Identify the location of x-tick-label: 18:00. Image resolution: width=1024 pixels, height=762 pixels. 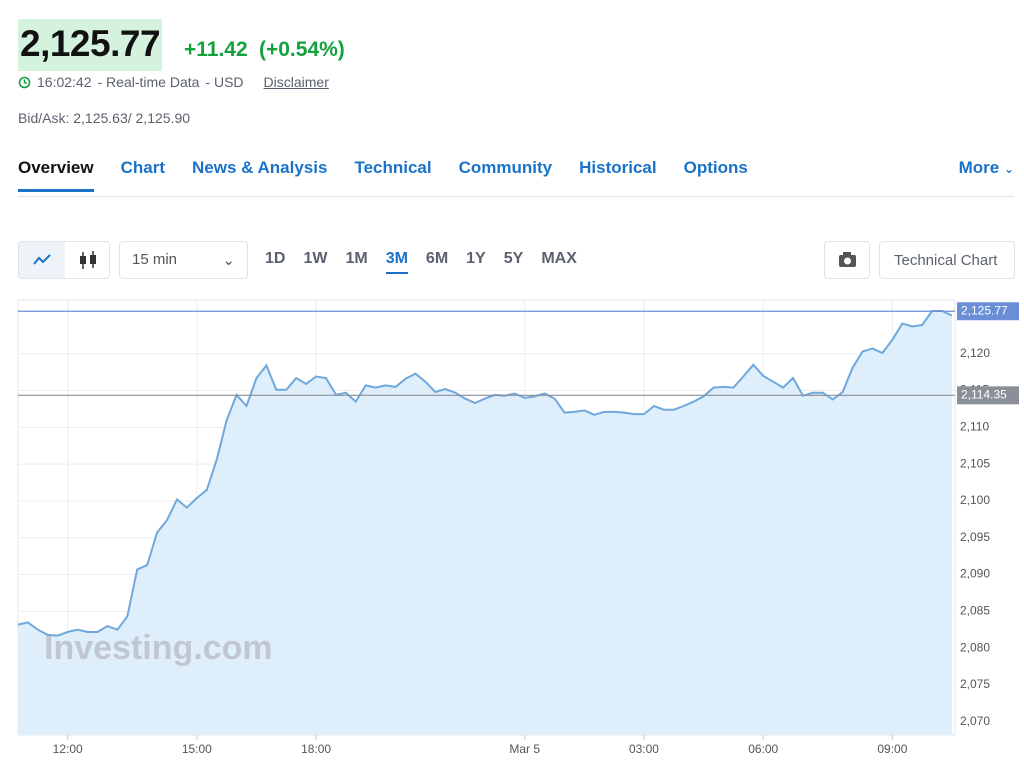
(316, 749).